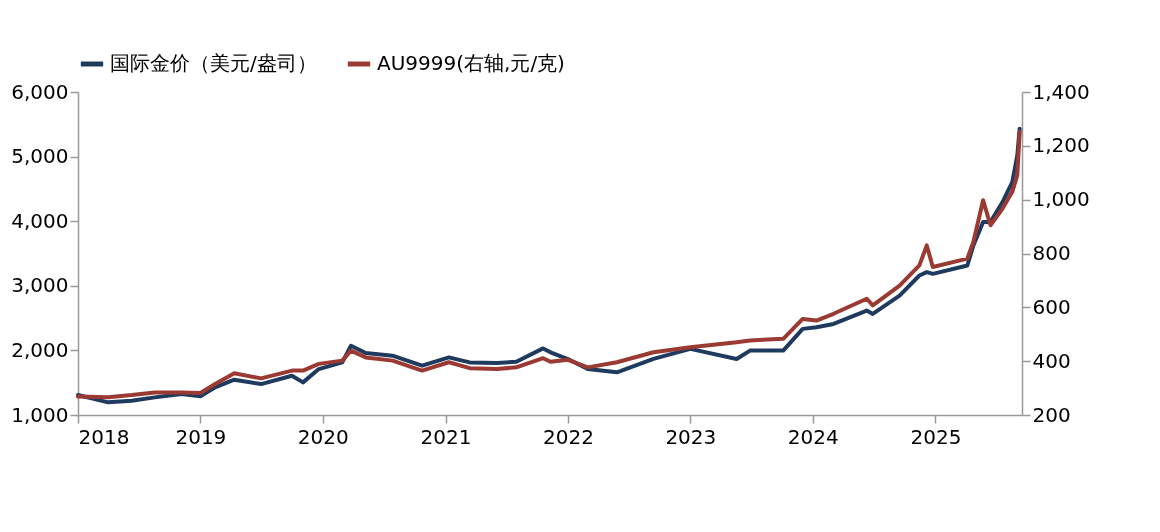  Describe the element at coordinates (1051, 253) in the screenshot. I see `y2-tick-label: 800` at that location.